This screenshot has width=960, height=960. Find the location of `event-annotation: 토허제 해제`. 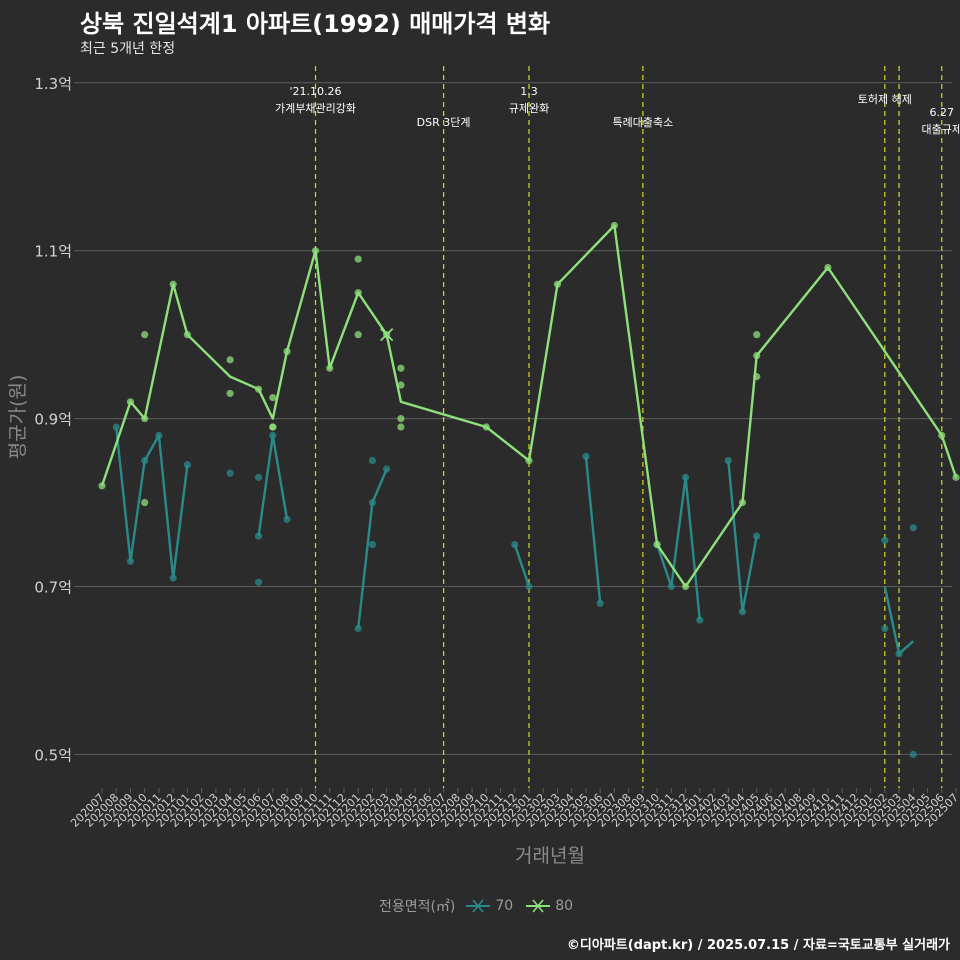

event-annotation: 토허제 해제 is located at coordinates (885, 99).